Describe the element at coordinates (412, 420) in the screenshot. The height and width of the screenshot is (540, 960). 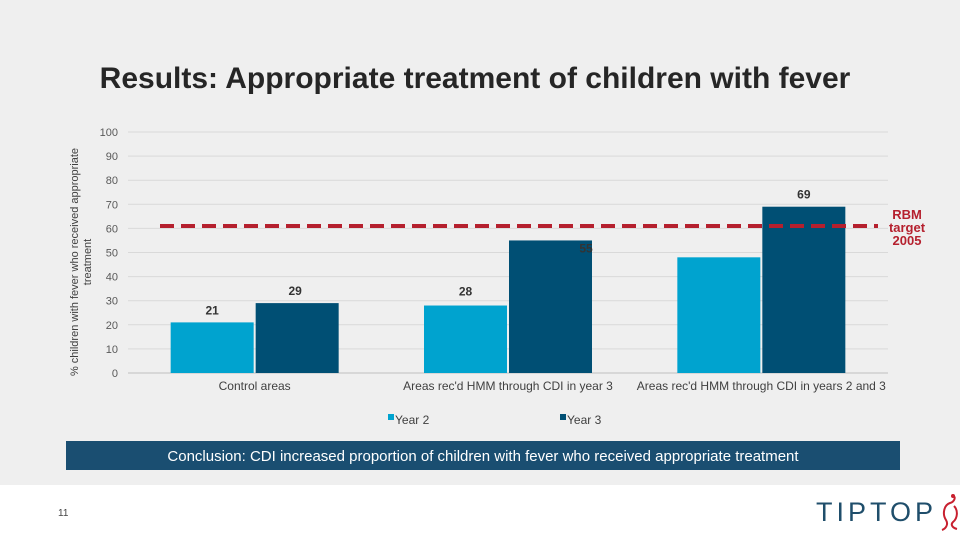
I see `legend-label: Year 2` at that location.